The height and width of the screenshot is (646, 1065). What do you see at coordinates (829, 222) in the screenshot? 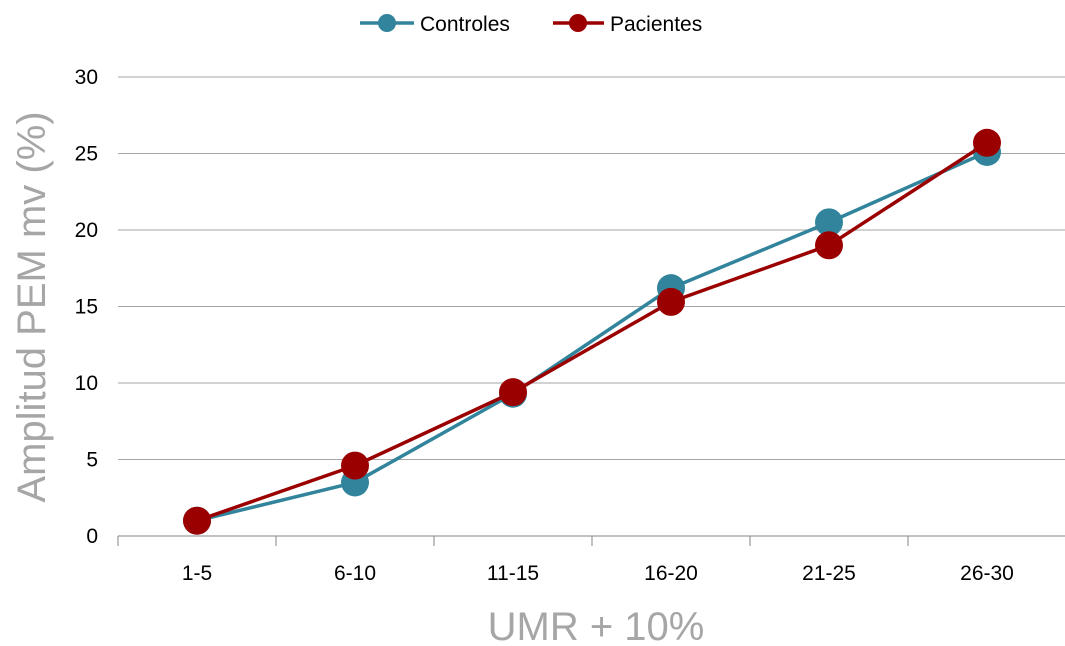
I see `data-point-controles` at bounding box center [829, 222].